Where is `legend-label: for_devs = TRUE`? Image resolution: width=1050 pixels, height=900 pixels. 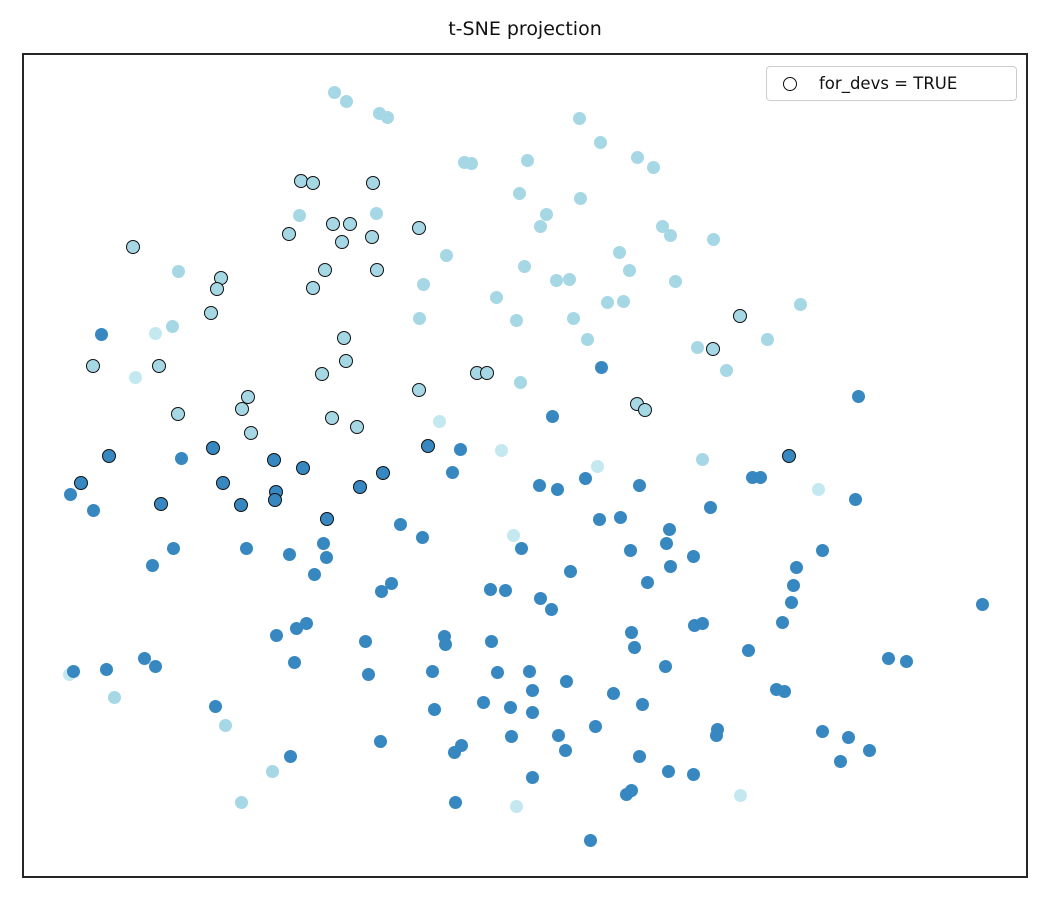
legend-label: for_devs = TRUE is located at coordinates (888, 83).